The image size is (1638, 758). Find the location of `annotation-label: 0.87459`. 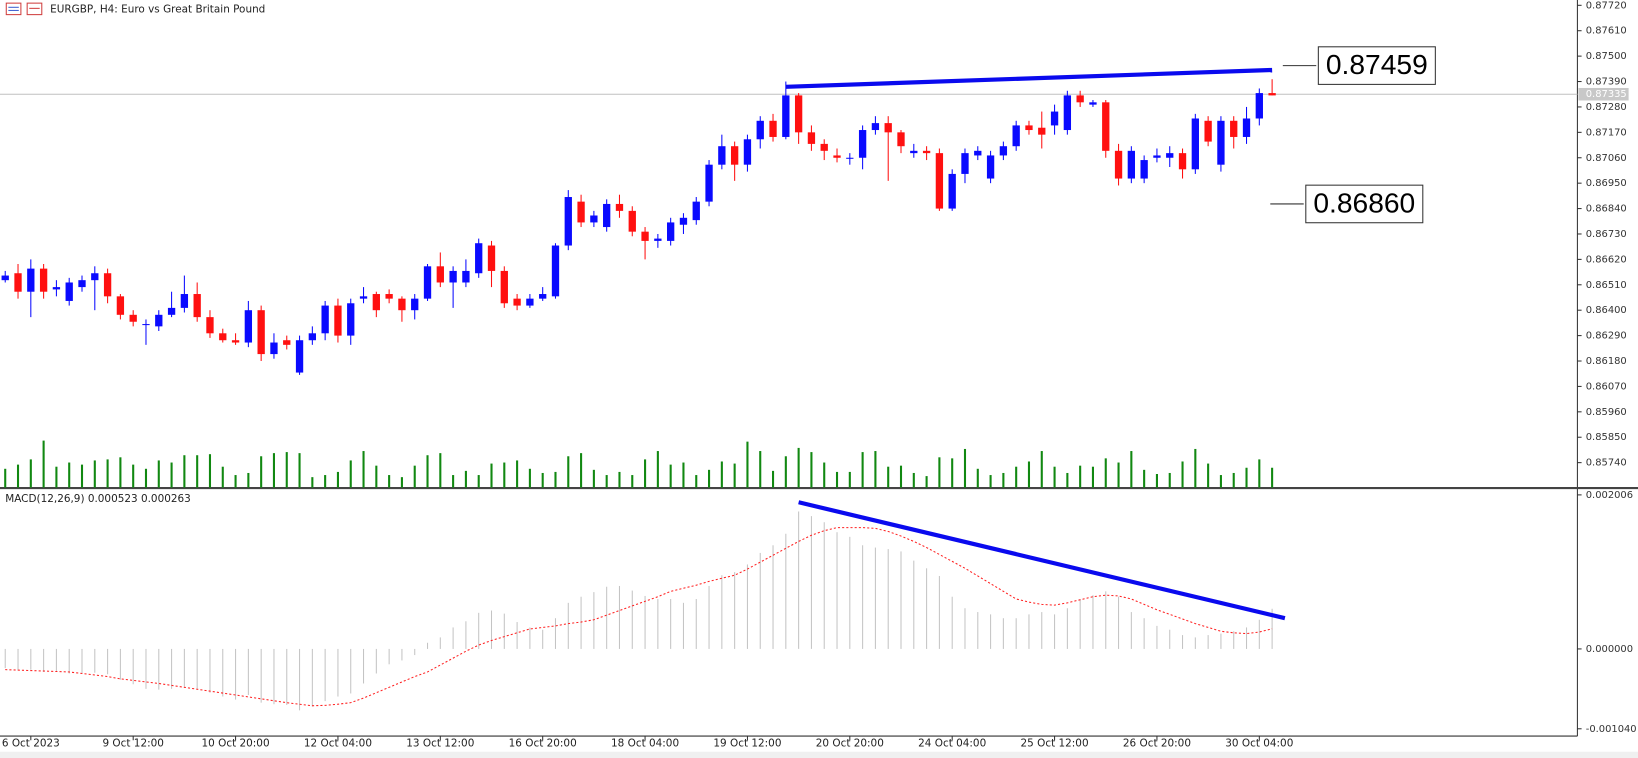

annotation-label: 0.87459 is located at coordinates (1377, 64).